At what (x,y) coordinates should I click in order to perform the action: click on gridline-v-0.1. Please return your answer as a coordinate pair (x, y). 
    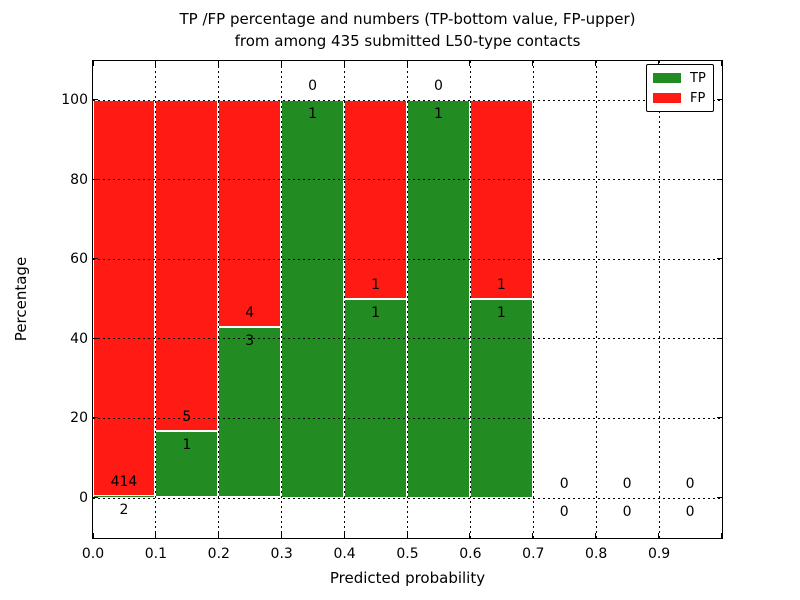
    Looking at the image, I should click on (156, 299).